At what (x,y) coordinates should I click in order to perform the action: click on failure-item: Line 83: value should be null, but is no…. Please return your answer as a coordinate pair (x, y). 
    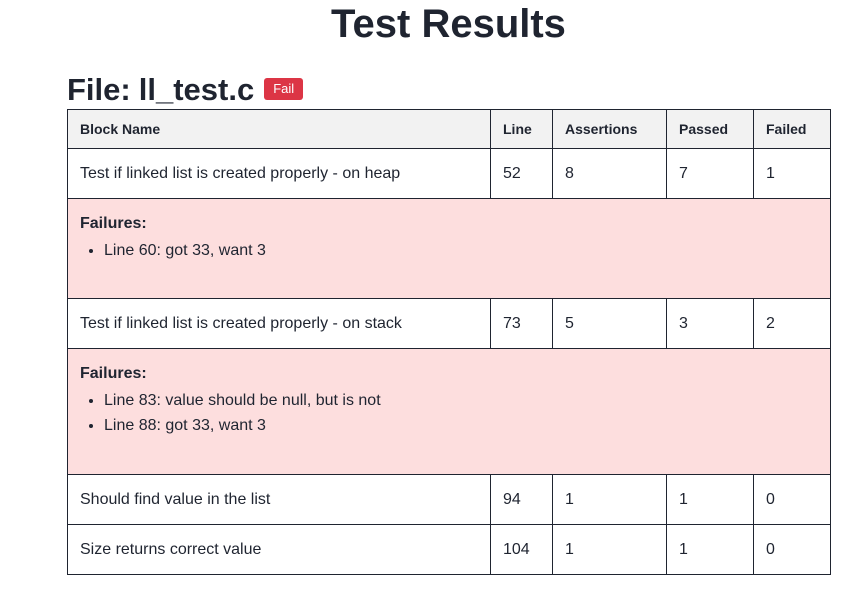
    Looking at the image, I should click on (461, 400).